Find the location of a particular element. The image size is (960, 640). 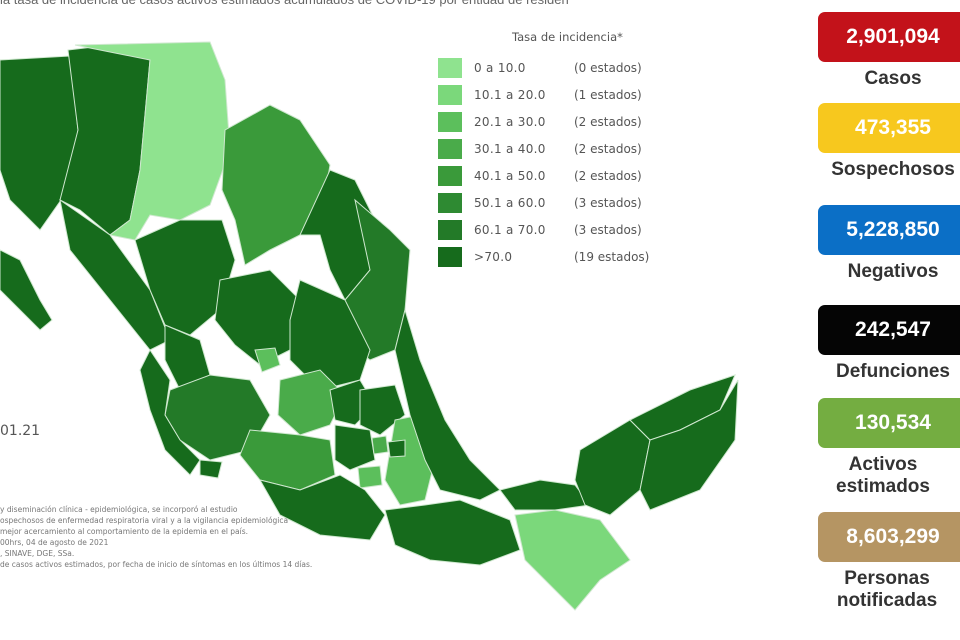

stat-label: Activos estimados is located at coordinates (883, 475).